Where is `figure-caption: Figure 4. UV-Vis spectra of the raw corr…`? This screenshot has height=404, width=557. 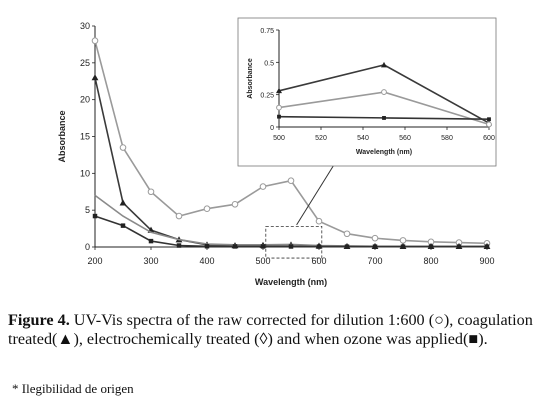 figure-caption: Figure 4. UV-Vis spectra of the raw corr… is located at coordinates (280, 330).